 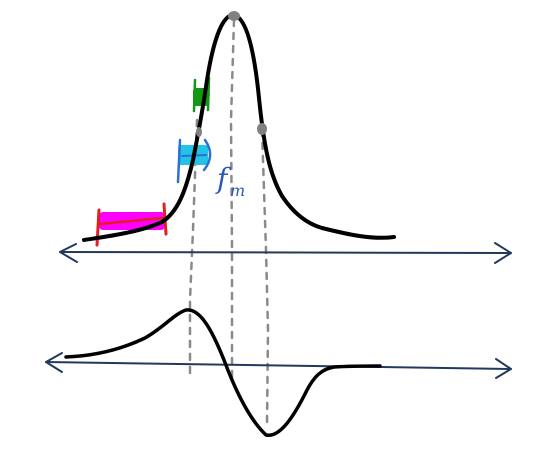 I want to click on top-axis, so click(x=285, y=253).